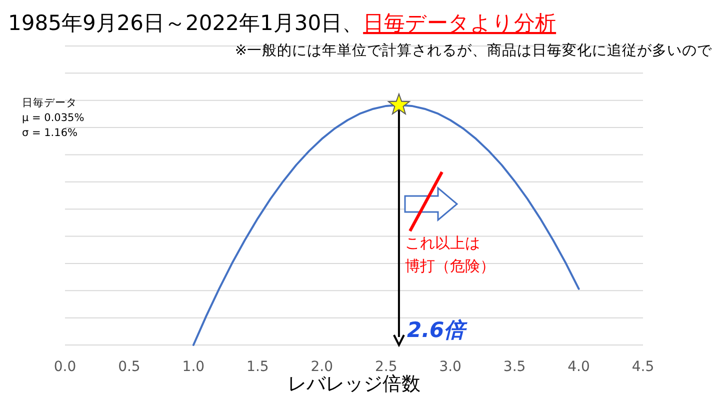 The height and width of the screenshot is (418, 719). I want to click on x-tick-label: 4.0, so click(579, 367).